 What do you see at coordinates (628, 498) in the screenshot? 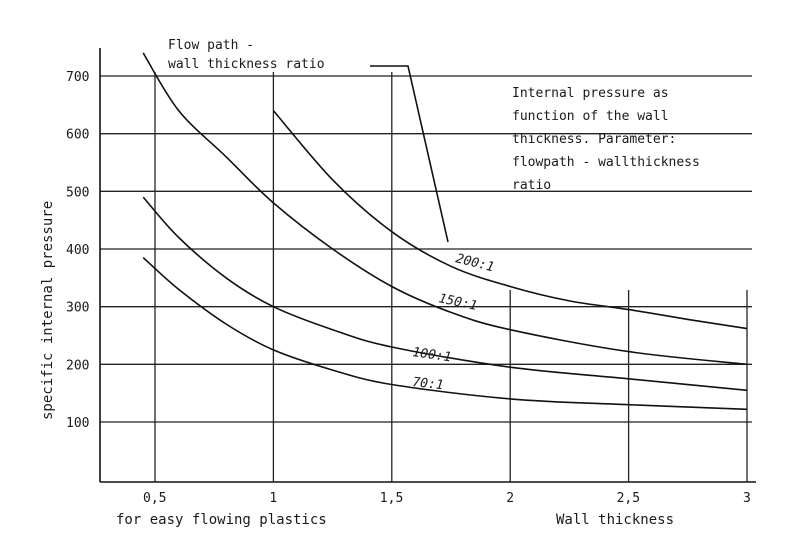
I see `x-tick-label-2_5: 2,5` at bounding box center [628, 498].